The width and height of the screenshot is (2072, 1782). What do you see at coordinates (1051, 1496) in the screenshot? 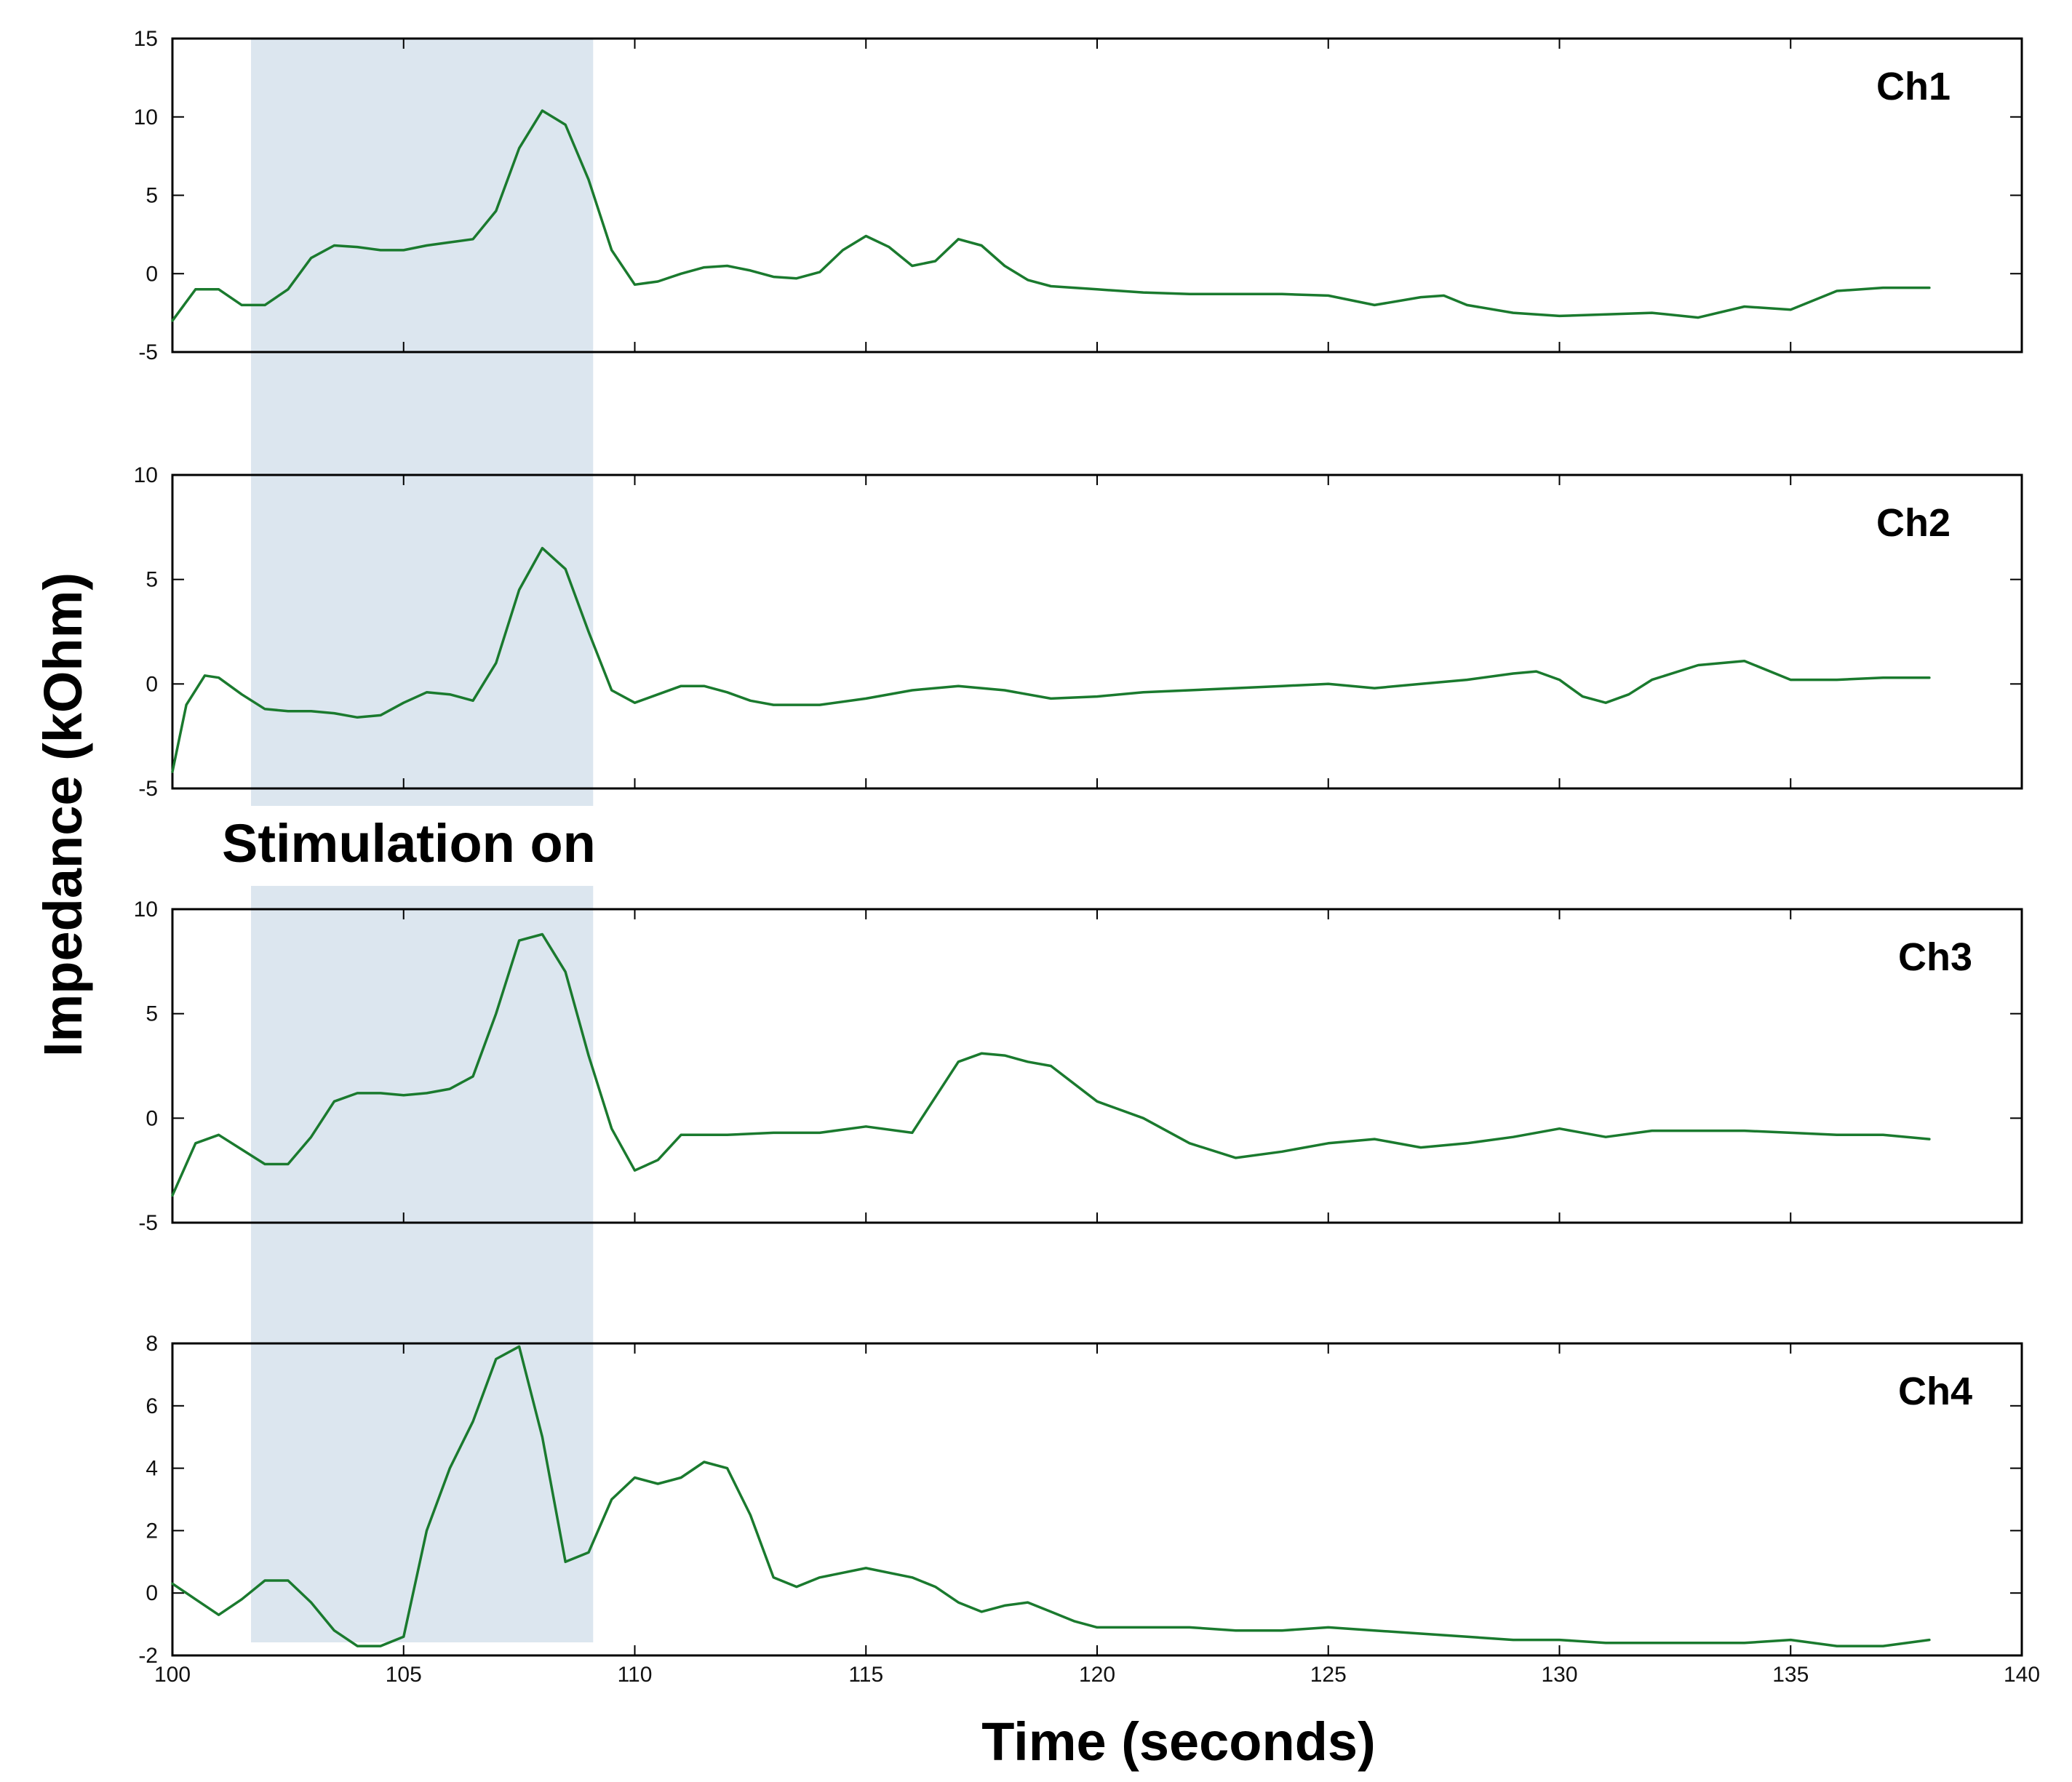
I see `series-line-ch4` at bounding box center [1051, 1496].